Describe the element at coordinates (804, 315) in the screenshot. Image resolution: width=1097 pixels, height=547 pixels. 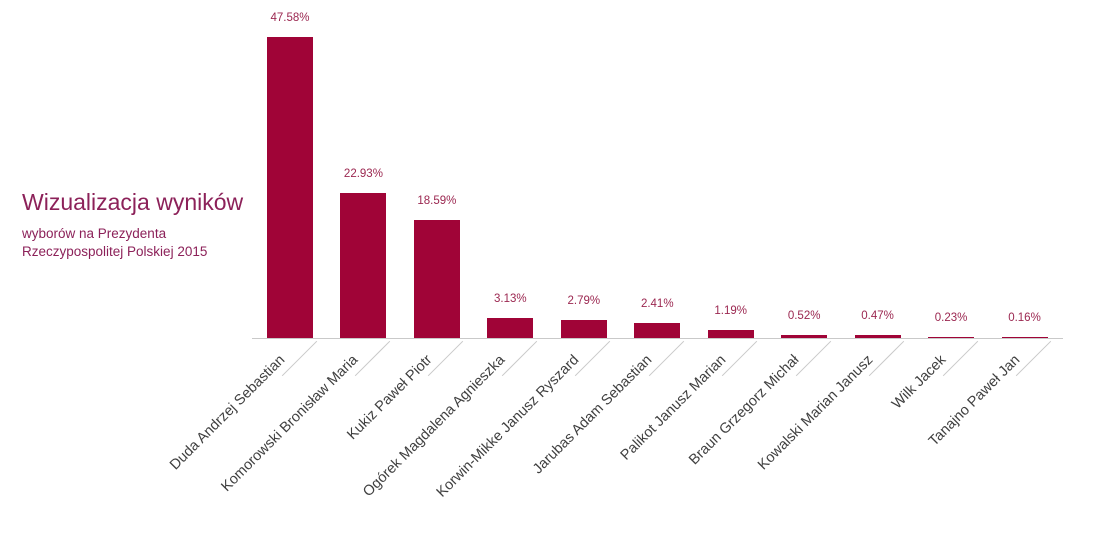
I see `bar-value-label: 0.52%` at that location.